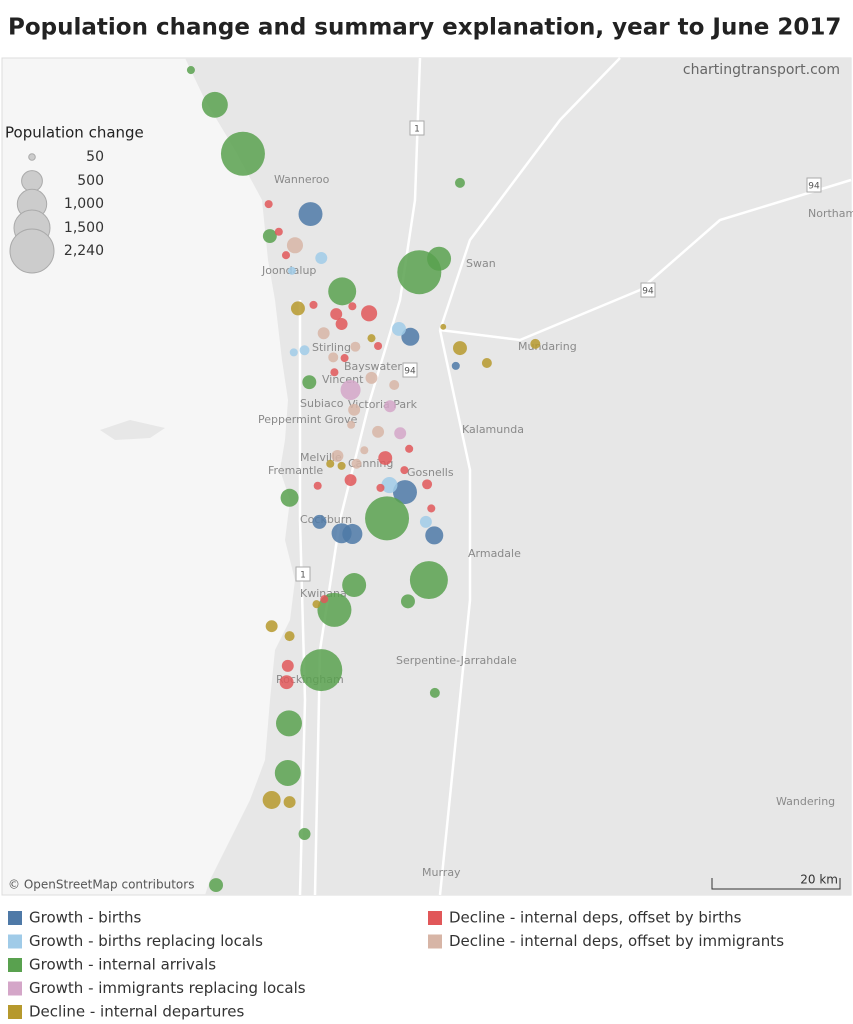 This screenshot has width=853, height=1024. I want to click on place-label: Subiaco, so click(322, 403).